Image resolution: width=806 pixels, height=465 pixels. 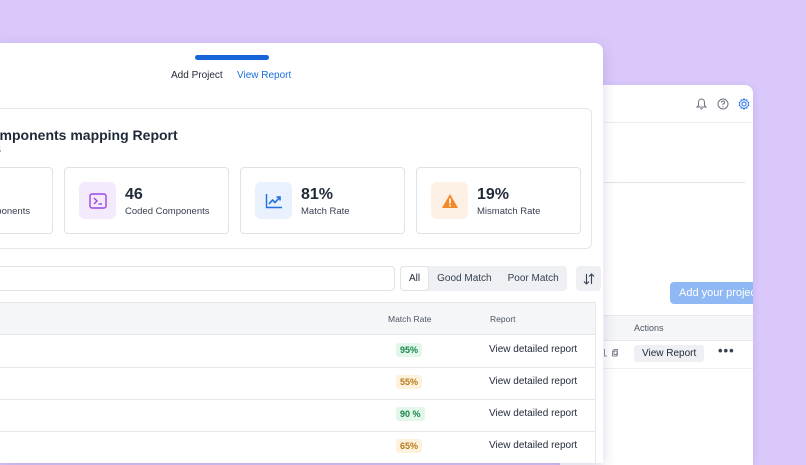 What do you see at coordinates (409, 382) in the screenshot?
I see `match-rate-badge: 55%` at bounding box center [409, 382].